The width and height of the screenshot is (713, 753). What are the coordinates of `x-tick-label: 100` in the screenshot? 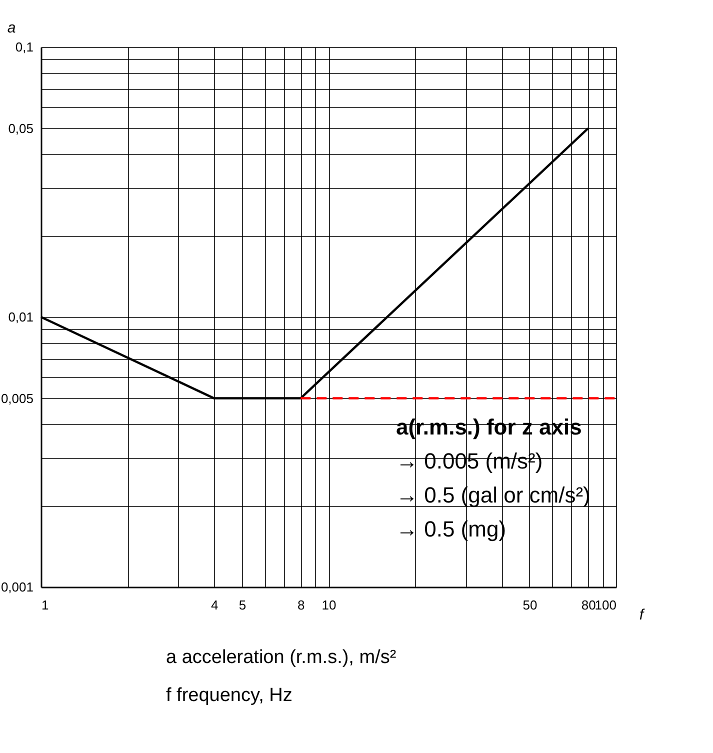 It's located at (605, 605).